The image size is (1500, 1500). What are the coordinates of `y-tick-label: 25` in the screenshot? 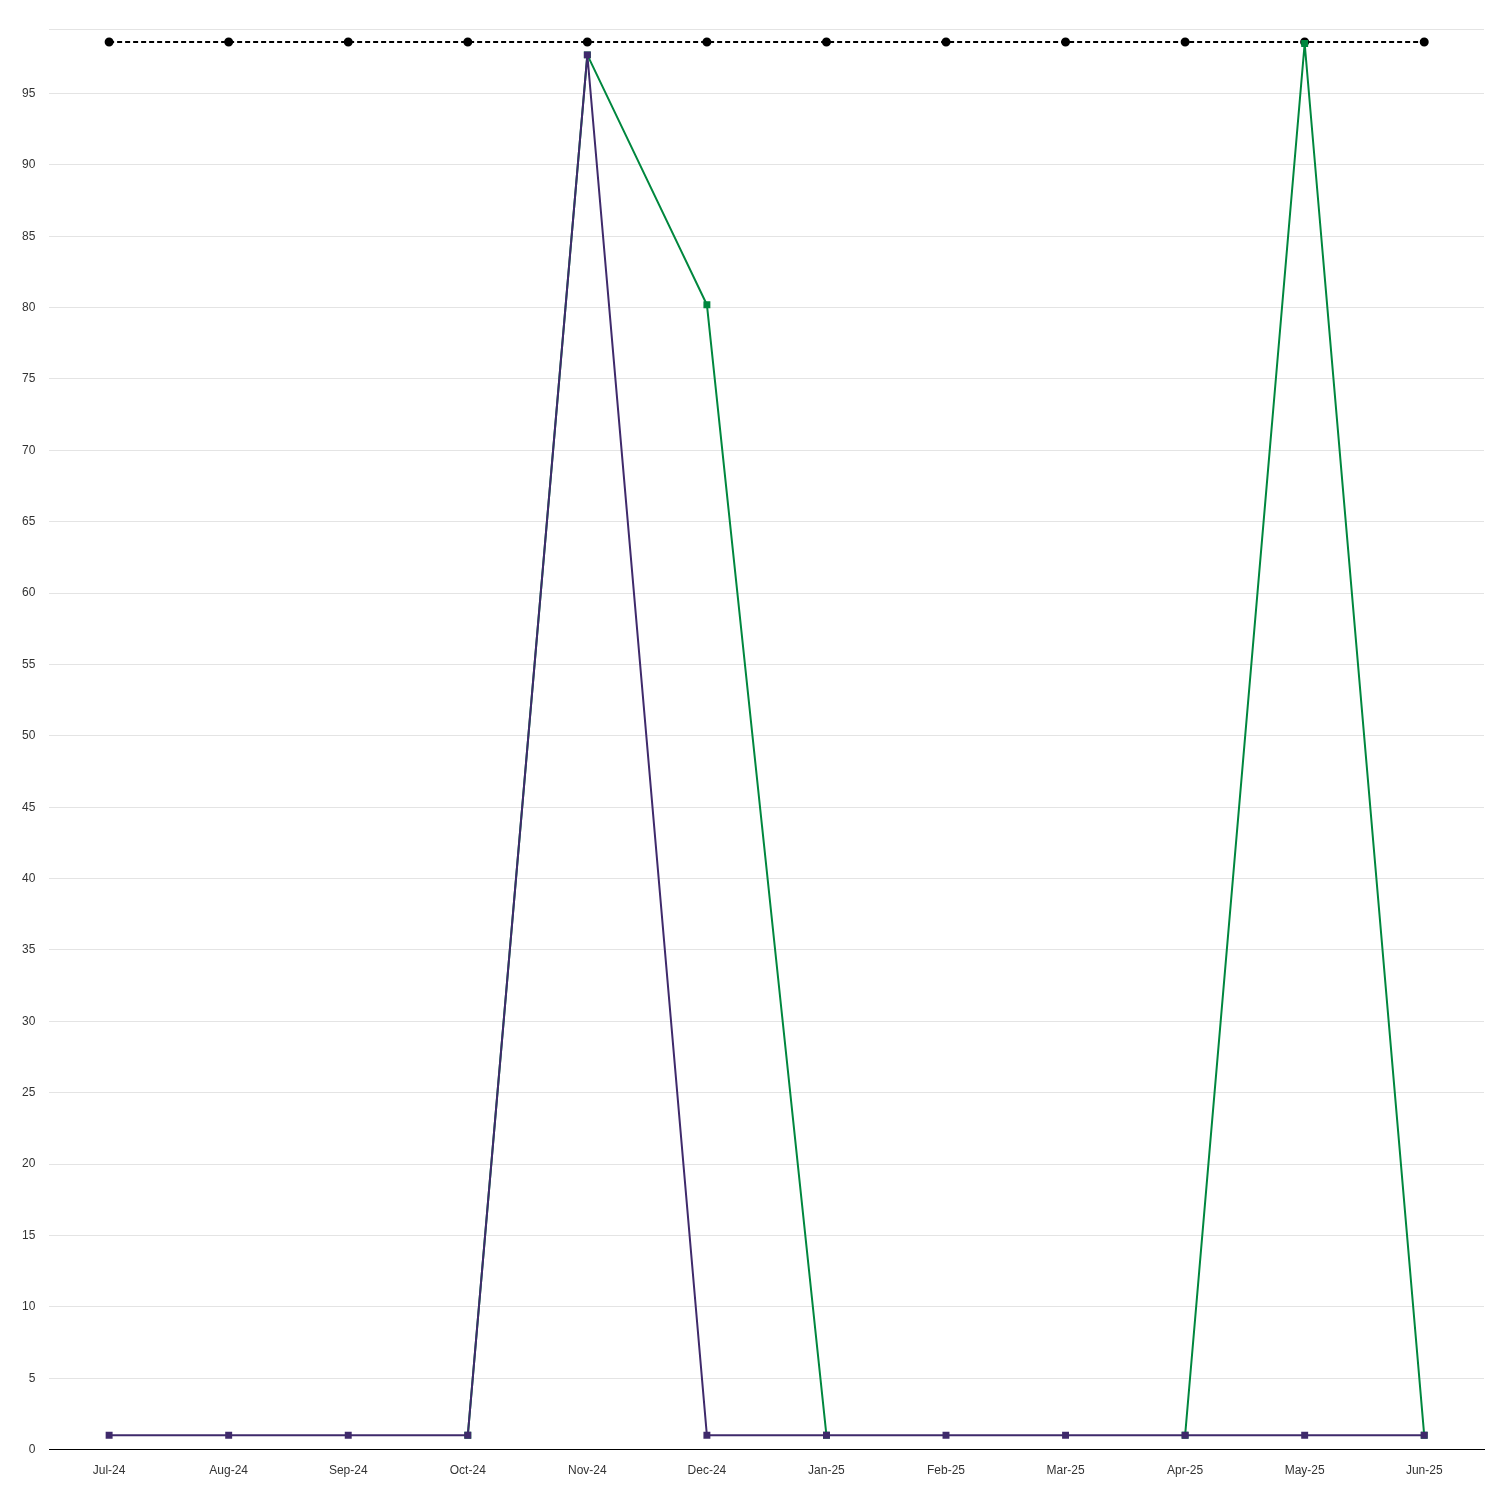 It's located at (28, 1092).